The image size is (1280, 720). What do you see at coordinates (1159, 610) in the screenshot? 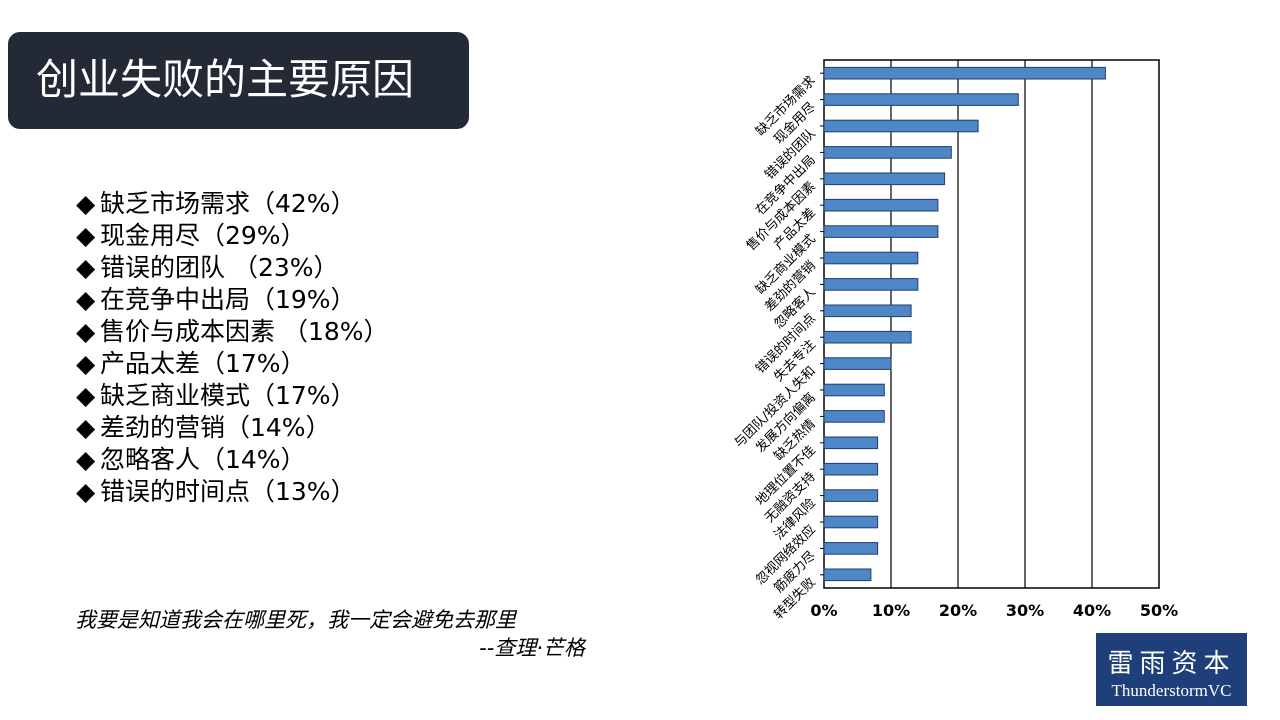
I see `x-tick-label: 50%` at bounding box center [1159, 610].